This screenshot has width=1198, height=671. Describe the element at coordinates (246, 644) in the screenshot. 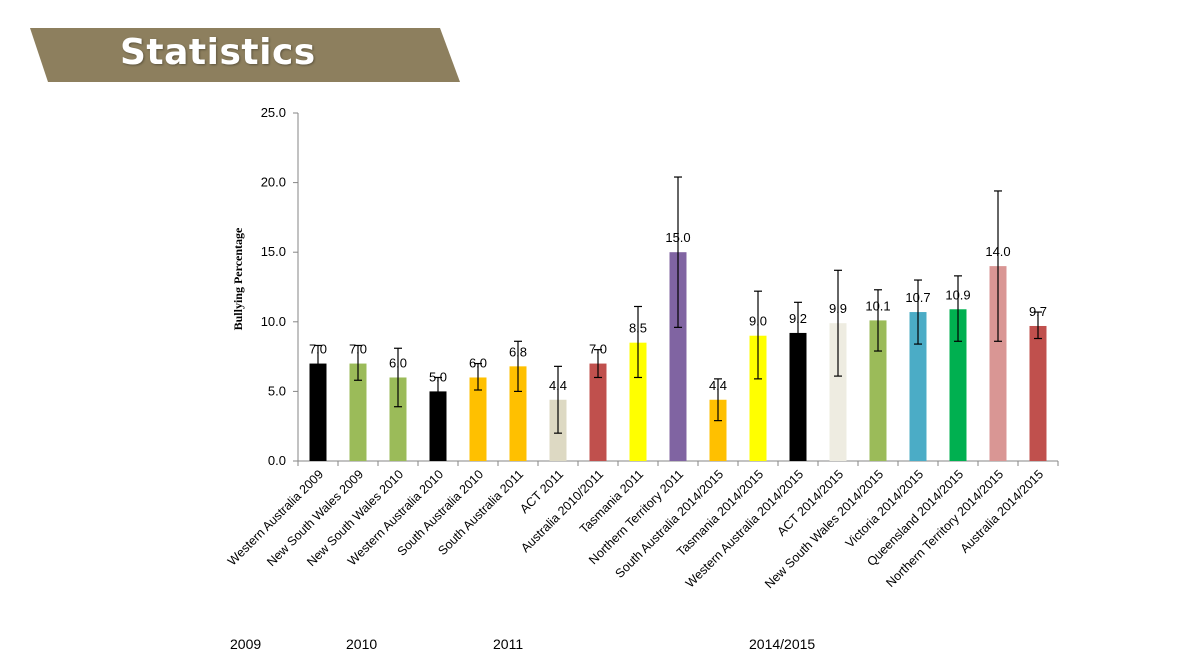

I see `group-label-2009: 2009` at that location.